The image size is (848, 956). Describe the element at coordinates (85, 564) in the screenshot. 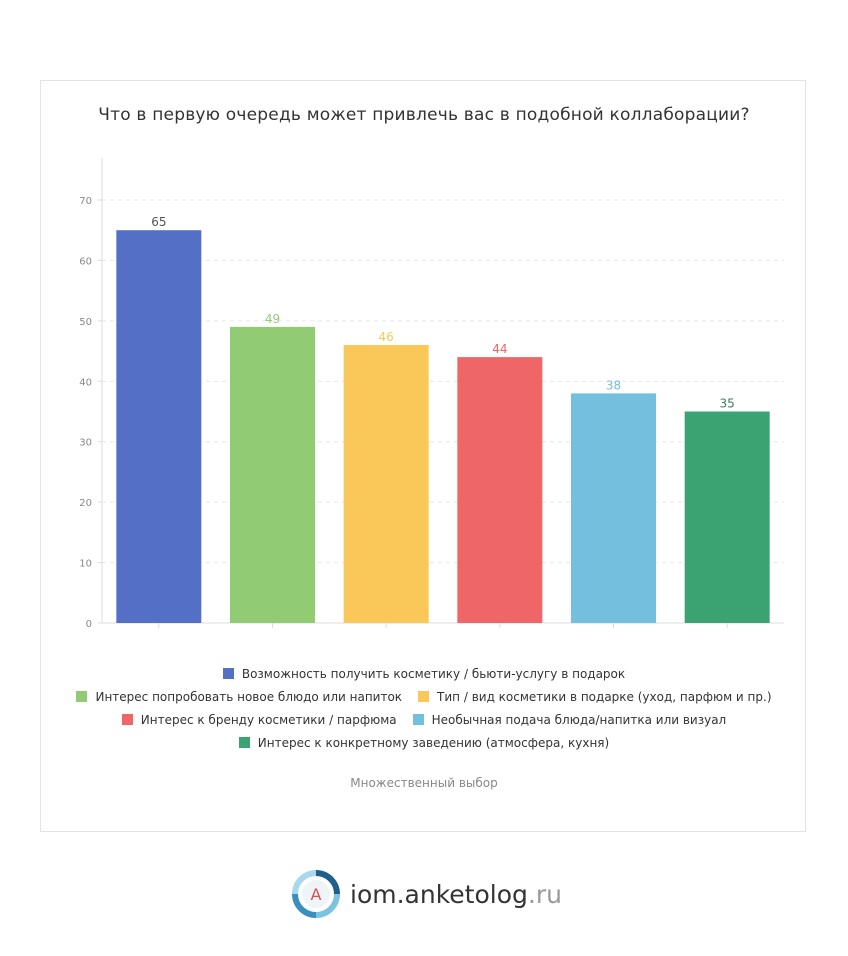

I see `y-tick-label: 10` at that location.